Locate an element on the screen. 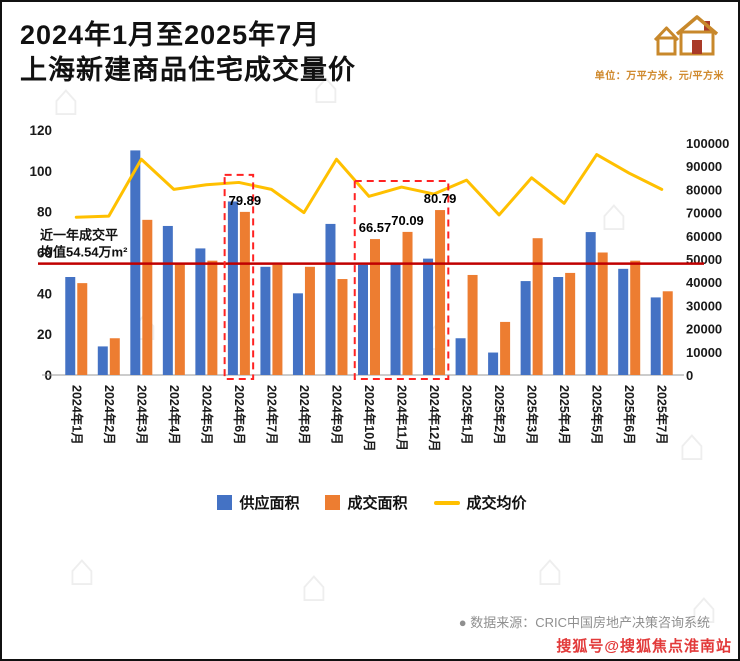  data-source: ● 数据来源：CRIC中国房地产决策咨询系统 is located at coordinates (584, 621).